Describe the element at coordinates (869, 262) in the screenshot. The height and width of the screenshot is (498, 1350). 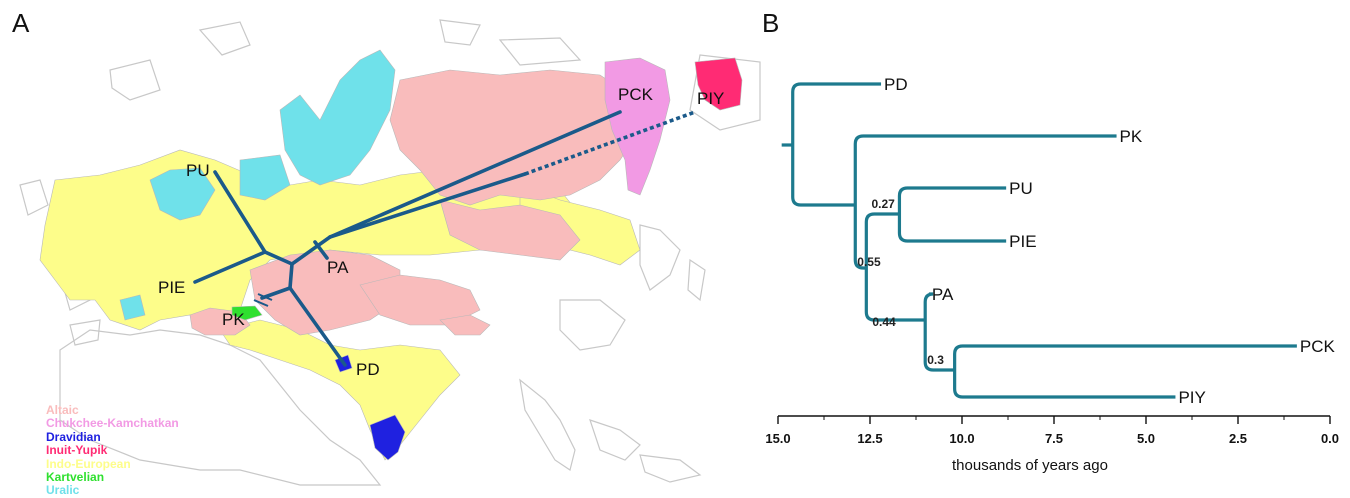
I see `node-support-label: 0.55` at that location.